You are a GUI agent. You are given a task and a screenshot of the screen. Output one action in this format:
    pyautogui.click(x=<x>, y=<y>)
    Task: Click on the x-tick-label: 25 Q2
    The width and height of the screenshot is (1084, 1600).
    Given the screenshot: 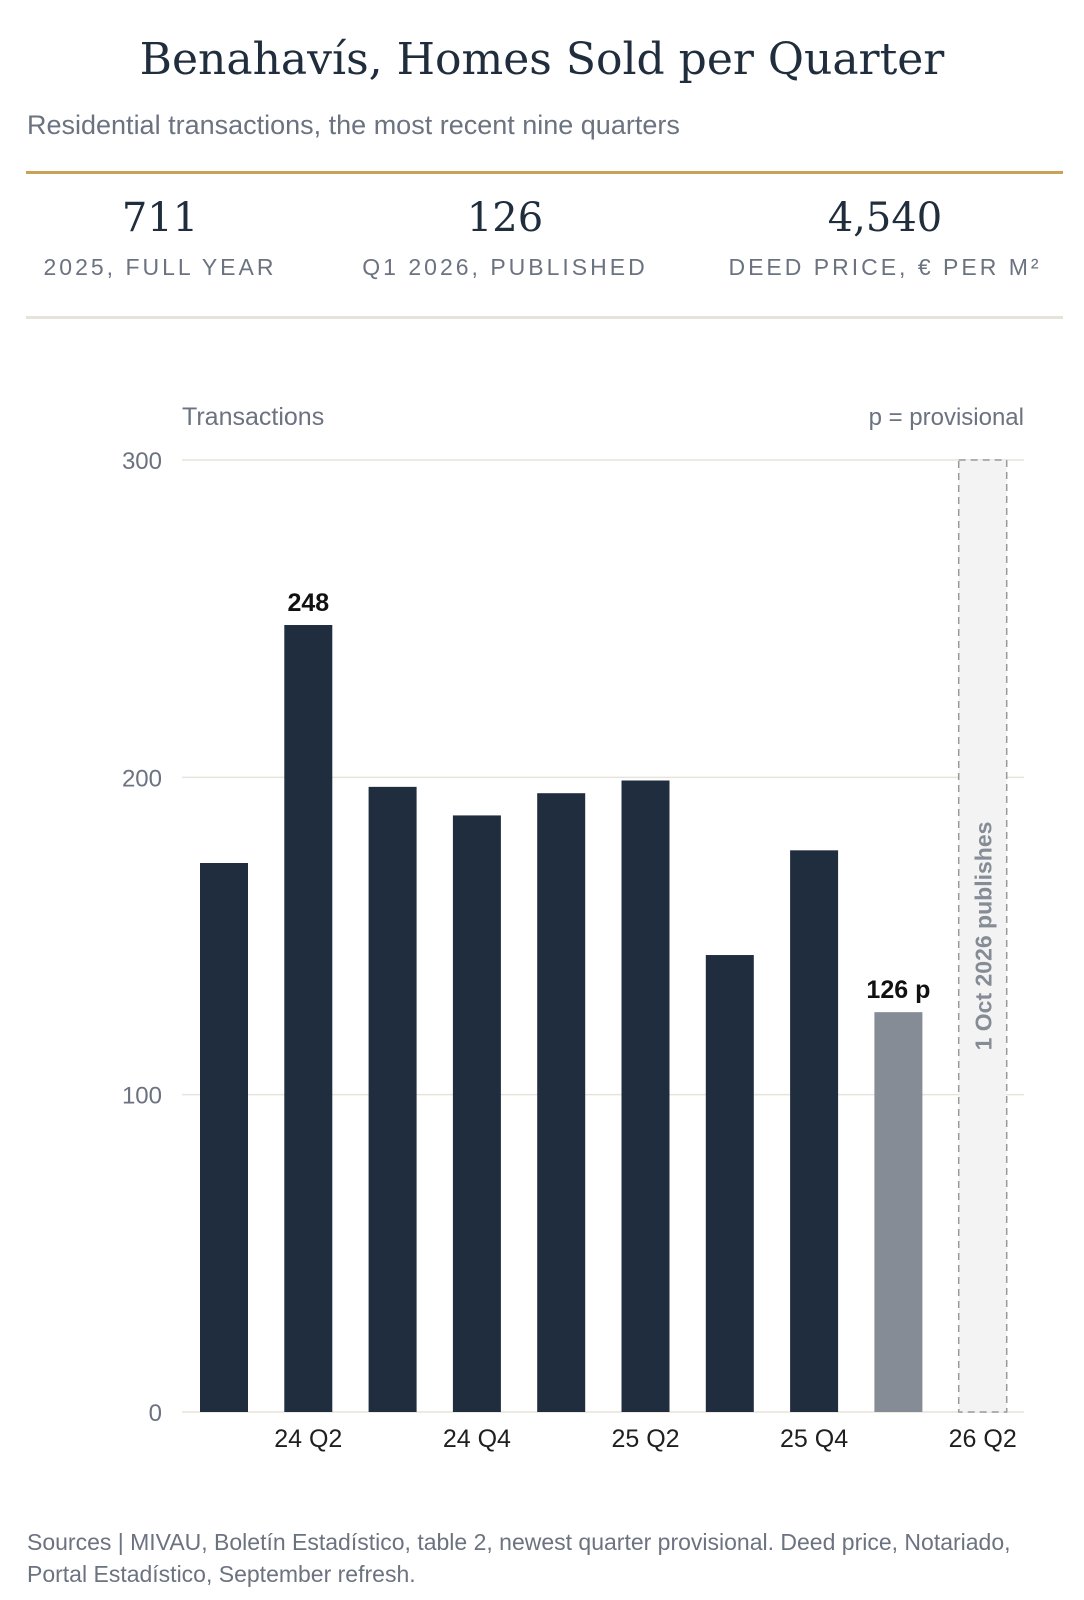 What is the action you would take?
    pyautogui.click(x=645, y=1439)
    